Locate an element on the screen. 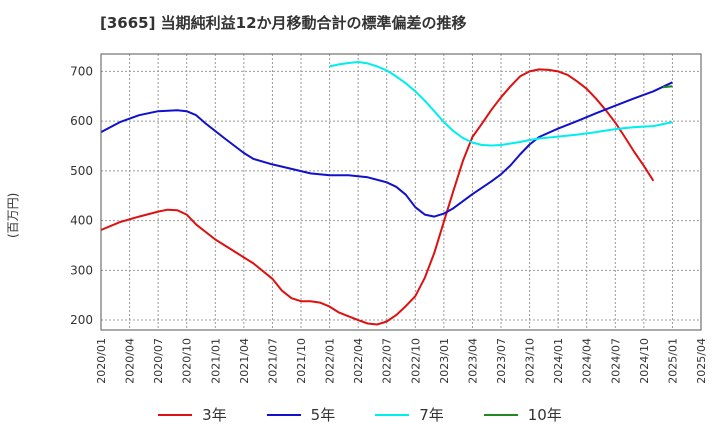 Image resolution: width=720 pixels, height=440 pixels. legend-item: 3年 is located at coordinates (192, 414).